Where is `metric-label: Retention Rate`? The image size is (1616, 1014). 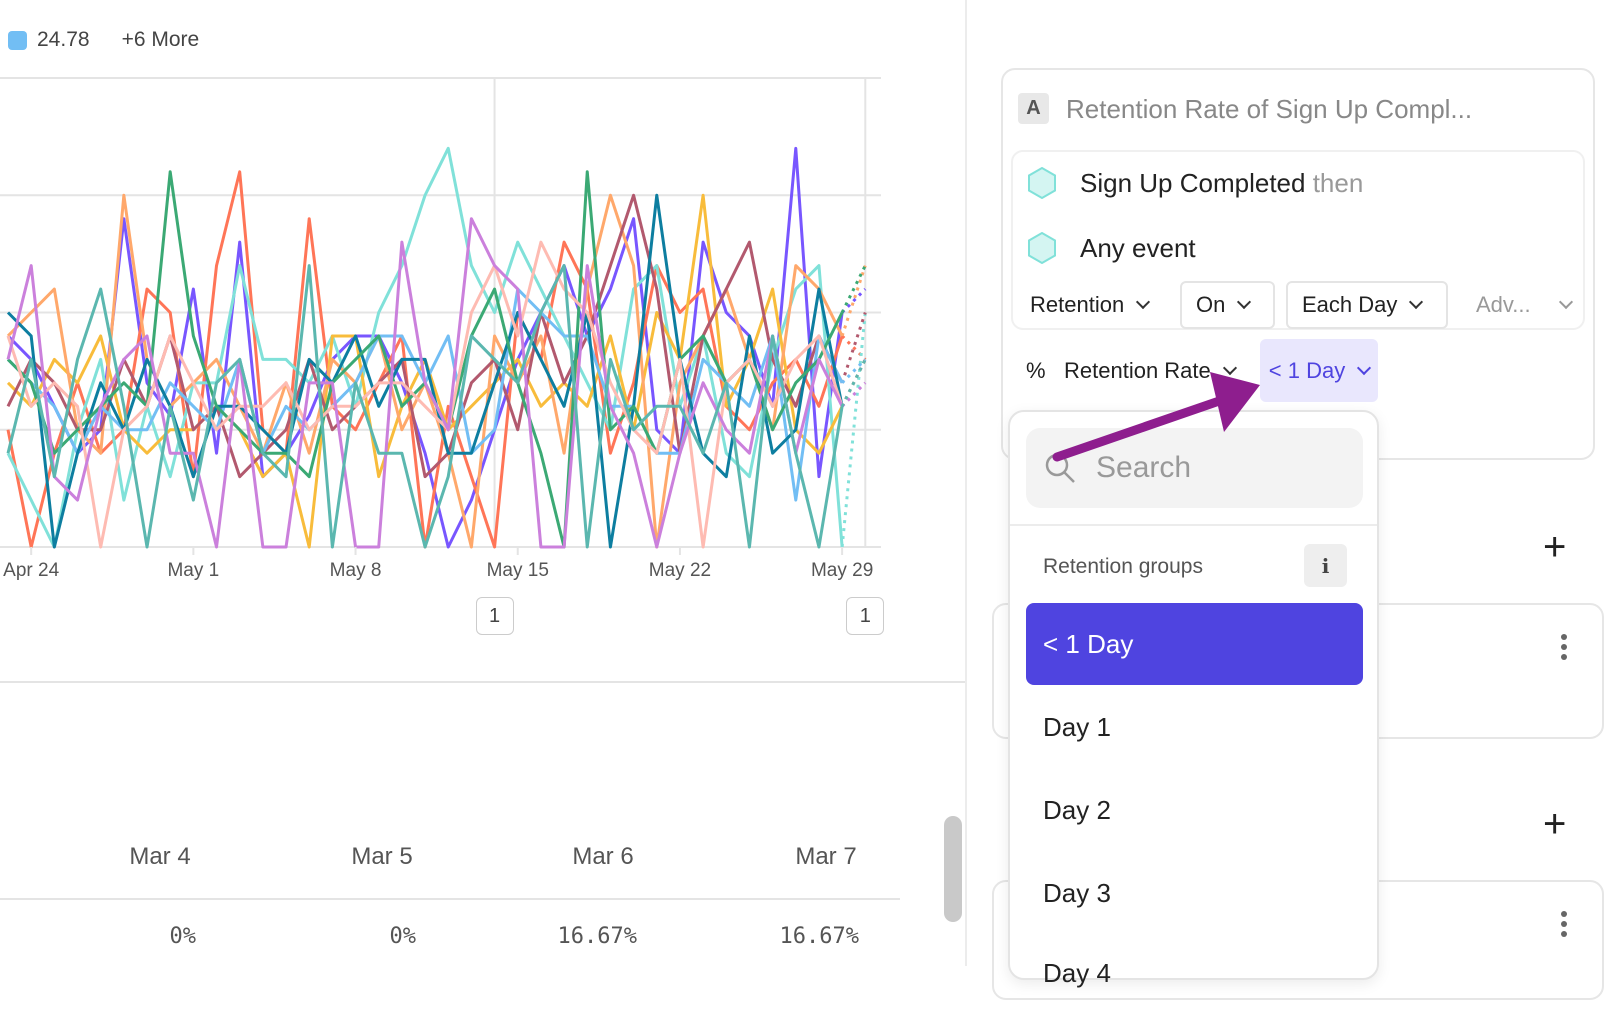 metric-label: Retention Rate is located at coordinates (1137, 370).